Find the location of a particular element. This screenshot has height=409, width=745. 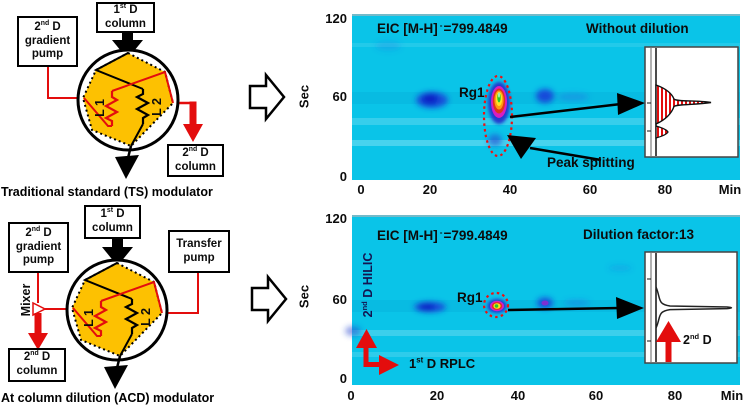

bottom-x-tick-40: 40 is located at coordinates (518, 395).